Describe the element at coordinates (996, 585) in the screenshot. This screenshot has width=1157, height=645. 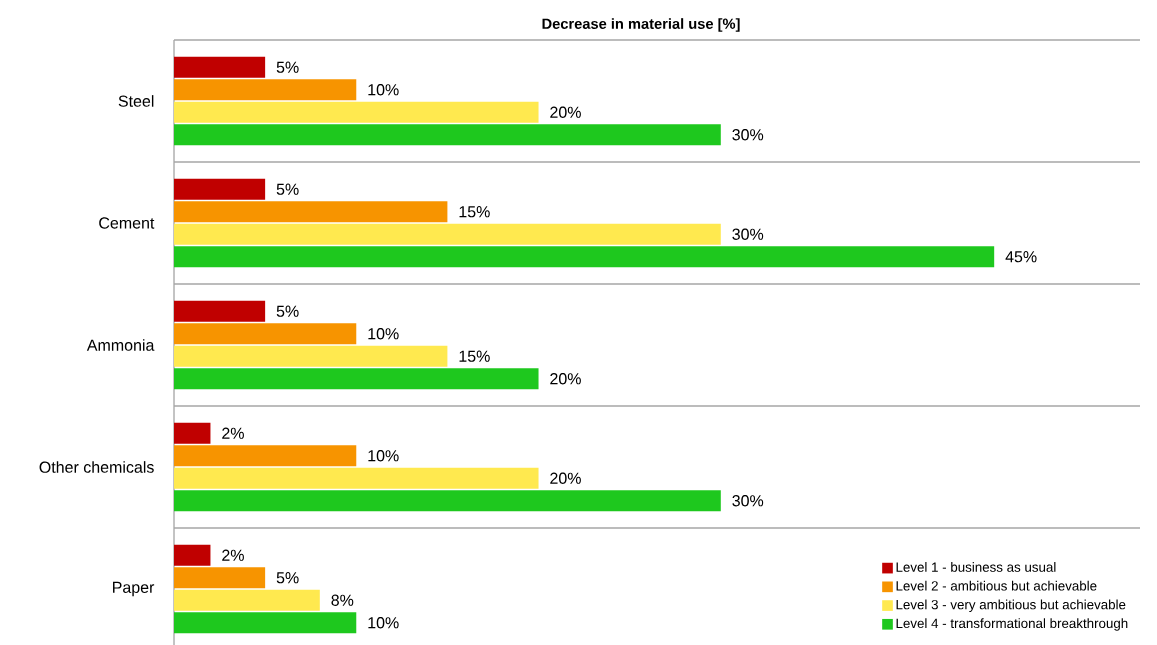
I see `legend-label: Level 2 - ambitious but achievable` at that location.